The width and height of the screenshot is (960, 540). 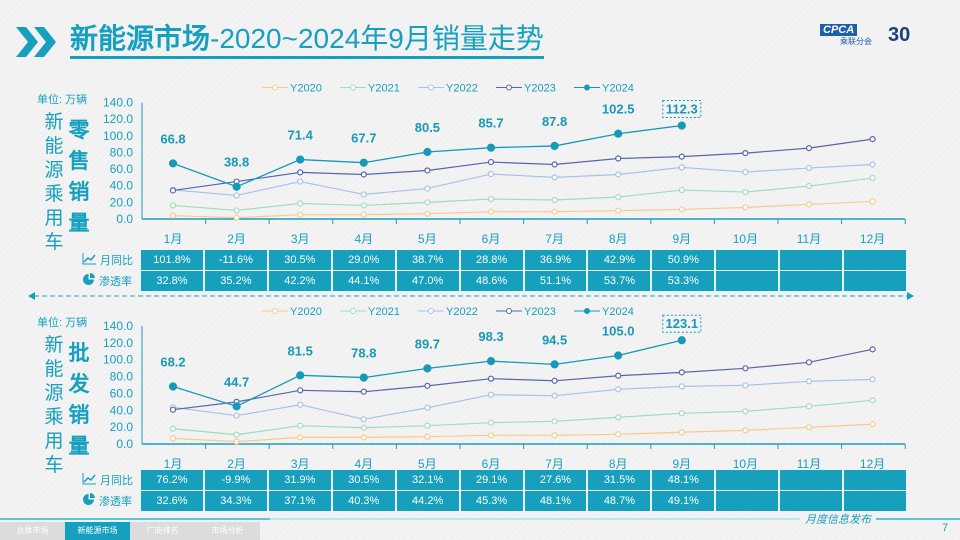 I want to click on x-tick-label: 4月, so click(x=363, y=238).